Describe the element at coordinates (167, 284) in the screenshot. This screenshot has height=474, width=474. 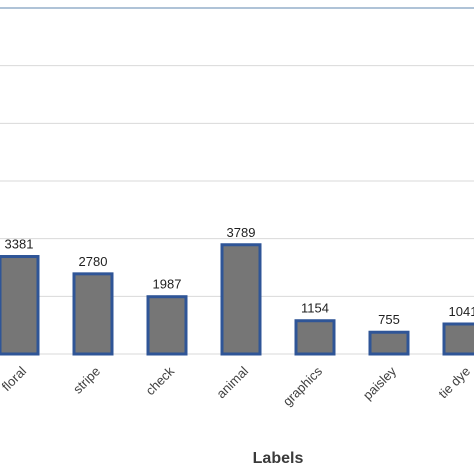
I see `data-label-check: 1987` at that location.